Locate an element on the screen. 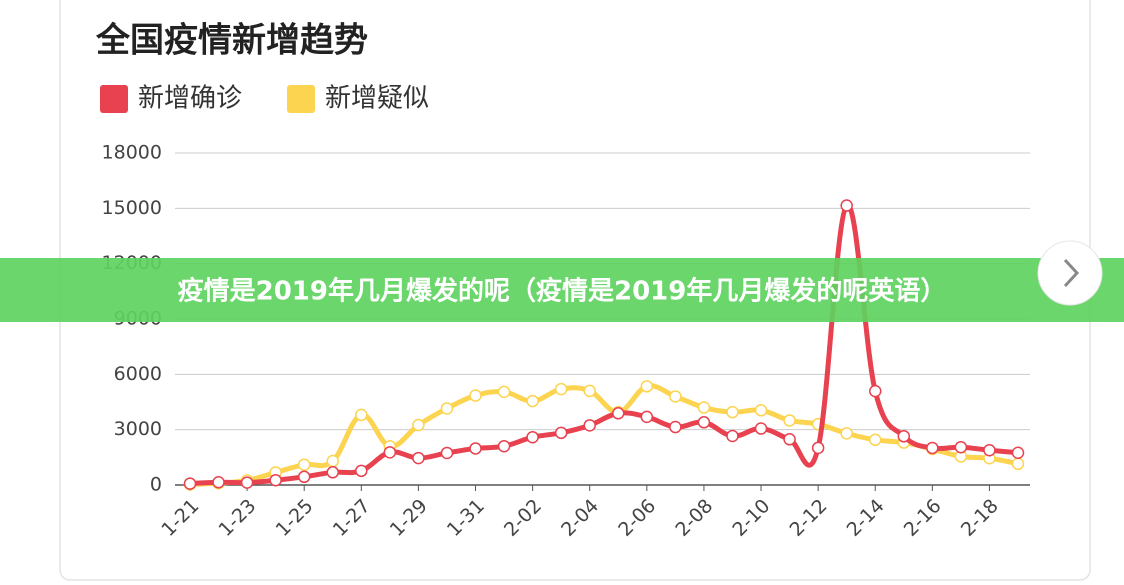 This screenshot has width=1124, height=585. banner-text: 疫情是2019年几月爆发的呢（疫情是2019年几月爆发的呢英语） is located at coordinates (562, 291).